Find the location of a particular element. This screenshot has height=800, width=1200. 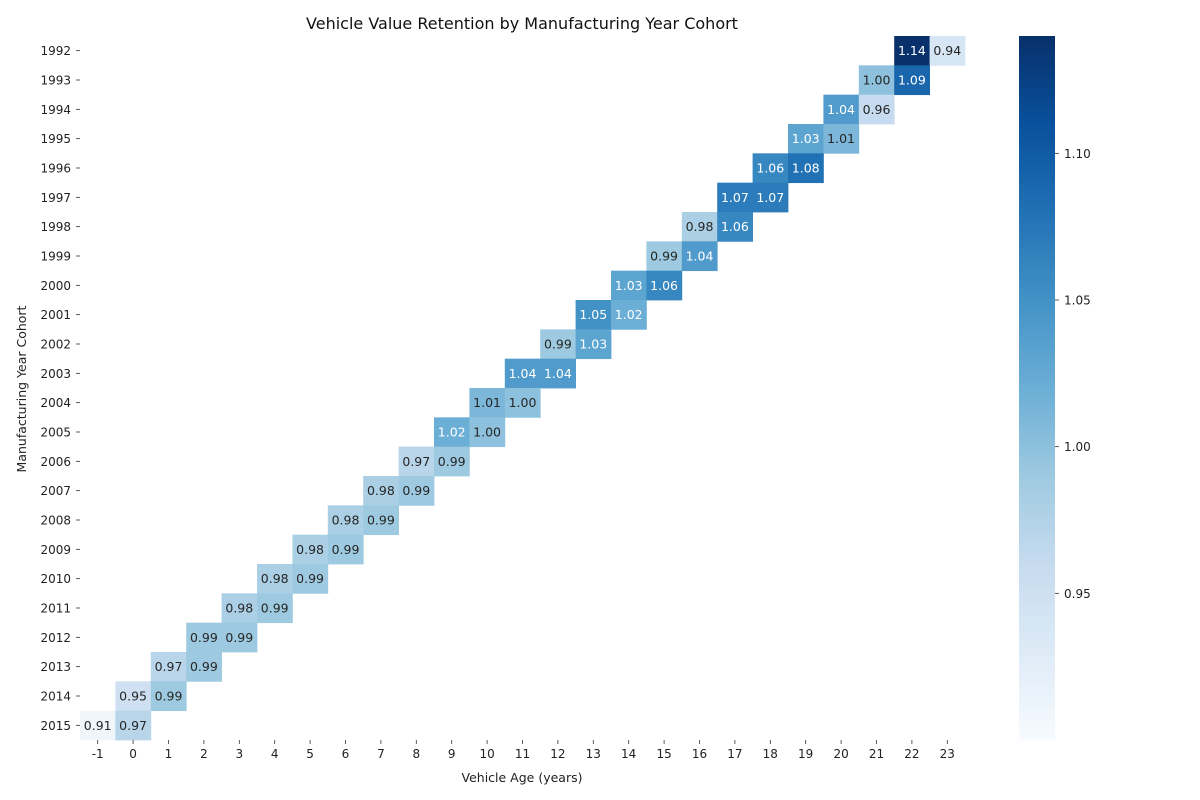

x-tick-label: -1 is located at coordinates (98, 754).